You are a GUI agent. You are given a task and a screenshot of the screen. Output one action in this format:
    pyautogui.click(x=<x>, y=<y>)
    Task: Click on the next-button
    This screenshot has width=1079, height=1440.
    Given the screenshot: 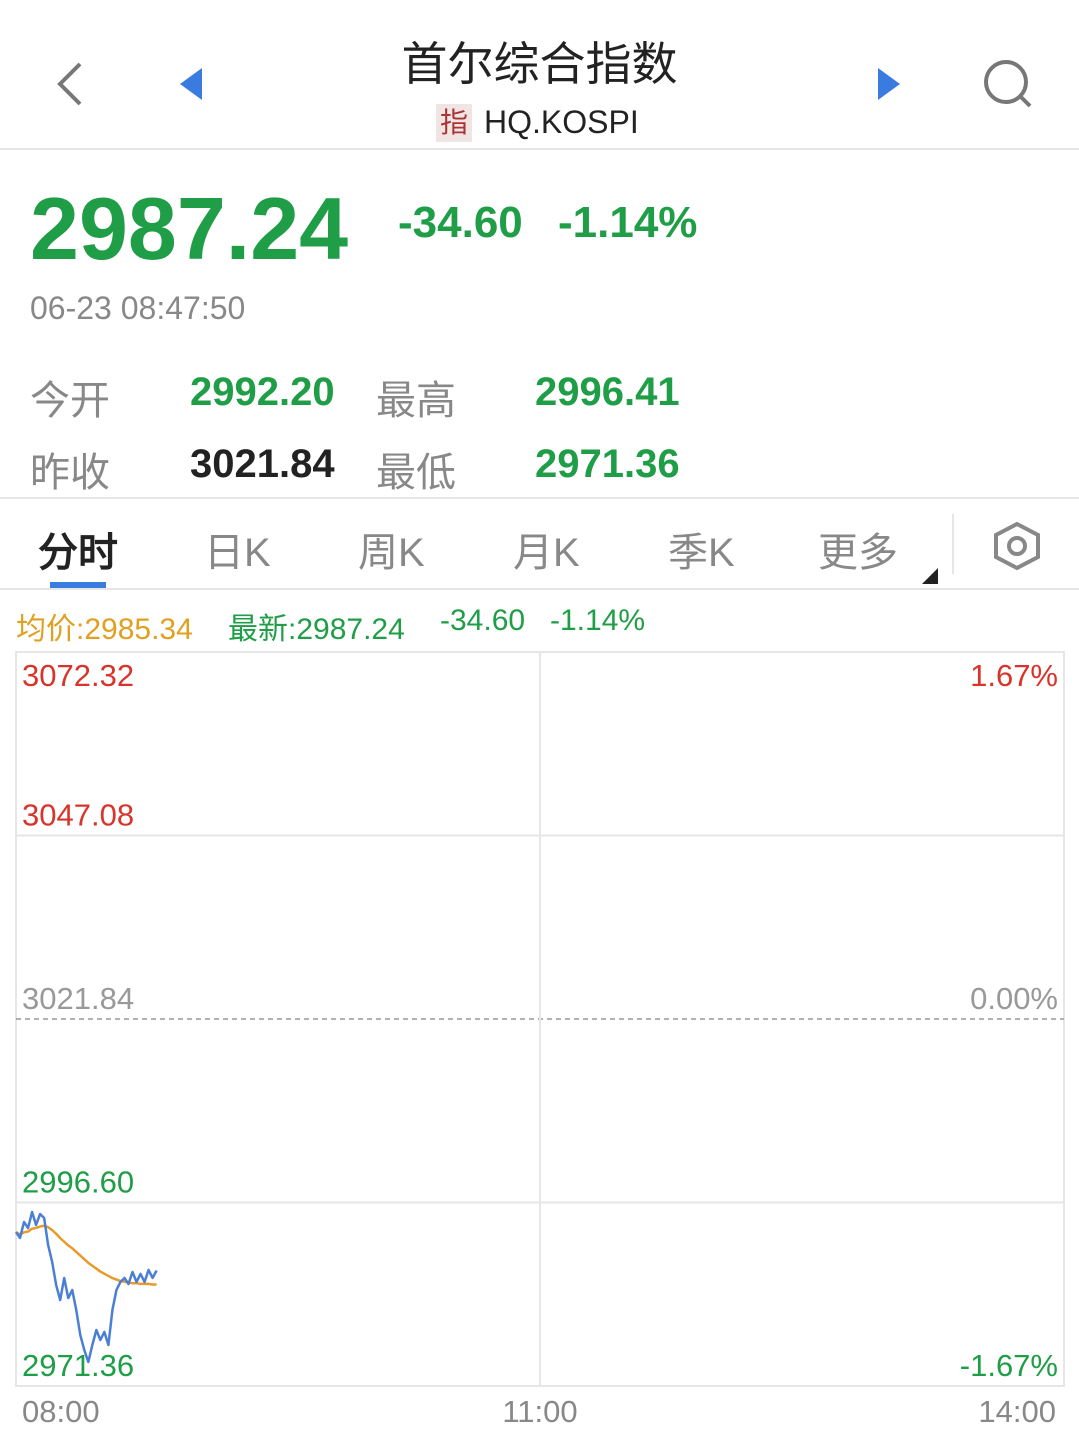 What is the action you would take?
    pyautogui.click(x=889, y=84)
    